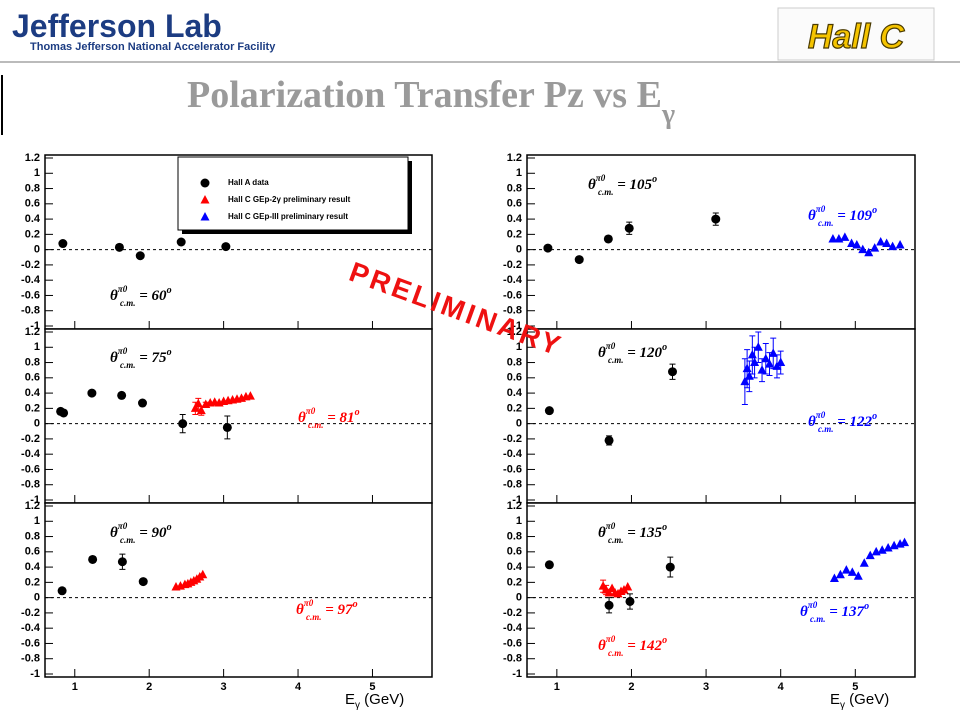 The height and width of the screenshot is (720, 960). Describe the element at coordinates (382, 699) in the screenshot. I see `x-axis-label-unit: (GeV)` at that location.